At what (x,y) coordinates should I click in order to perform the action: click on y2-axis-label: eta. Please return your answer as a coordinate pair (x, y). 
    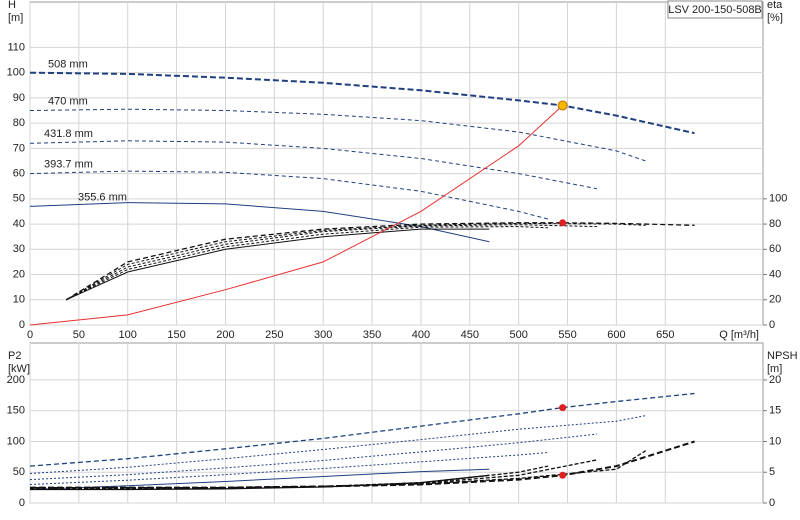
    Looking at the image, I should click on (775, 5).